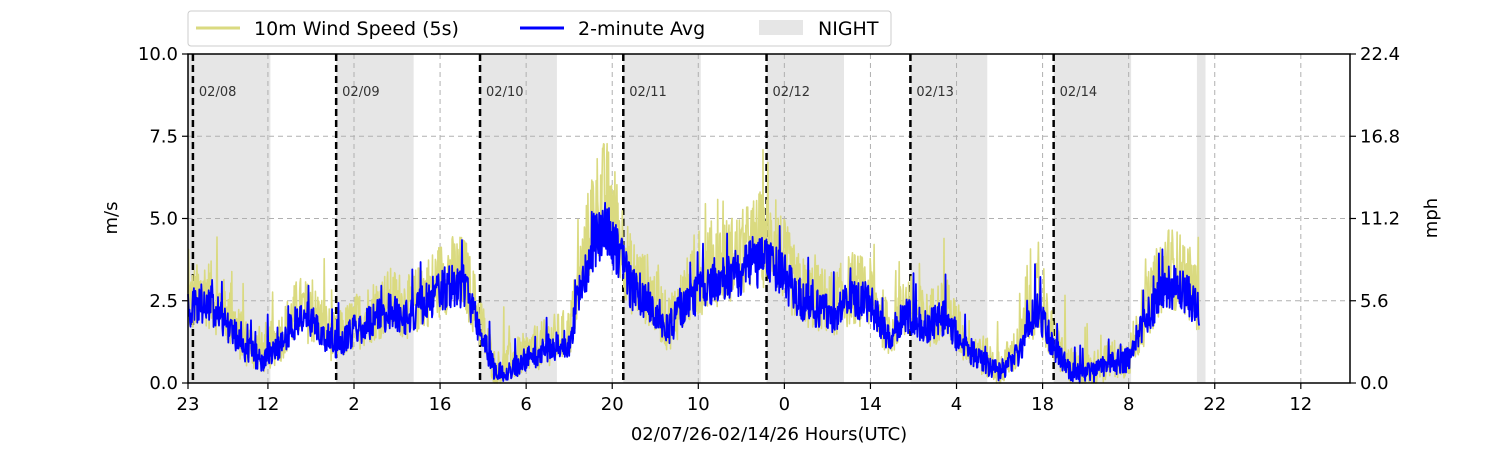 The width and height of the screenshot is (1500, 450). Describe the element at coordinates (353, 404) in the screenshot. I see `x-tick-label: 2` at that location.